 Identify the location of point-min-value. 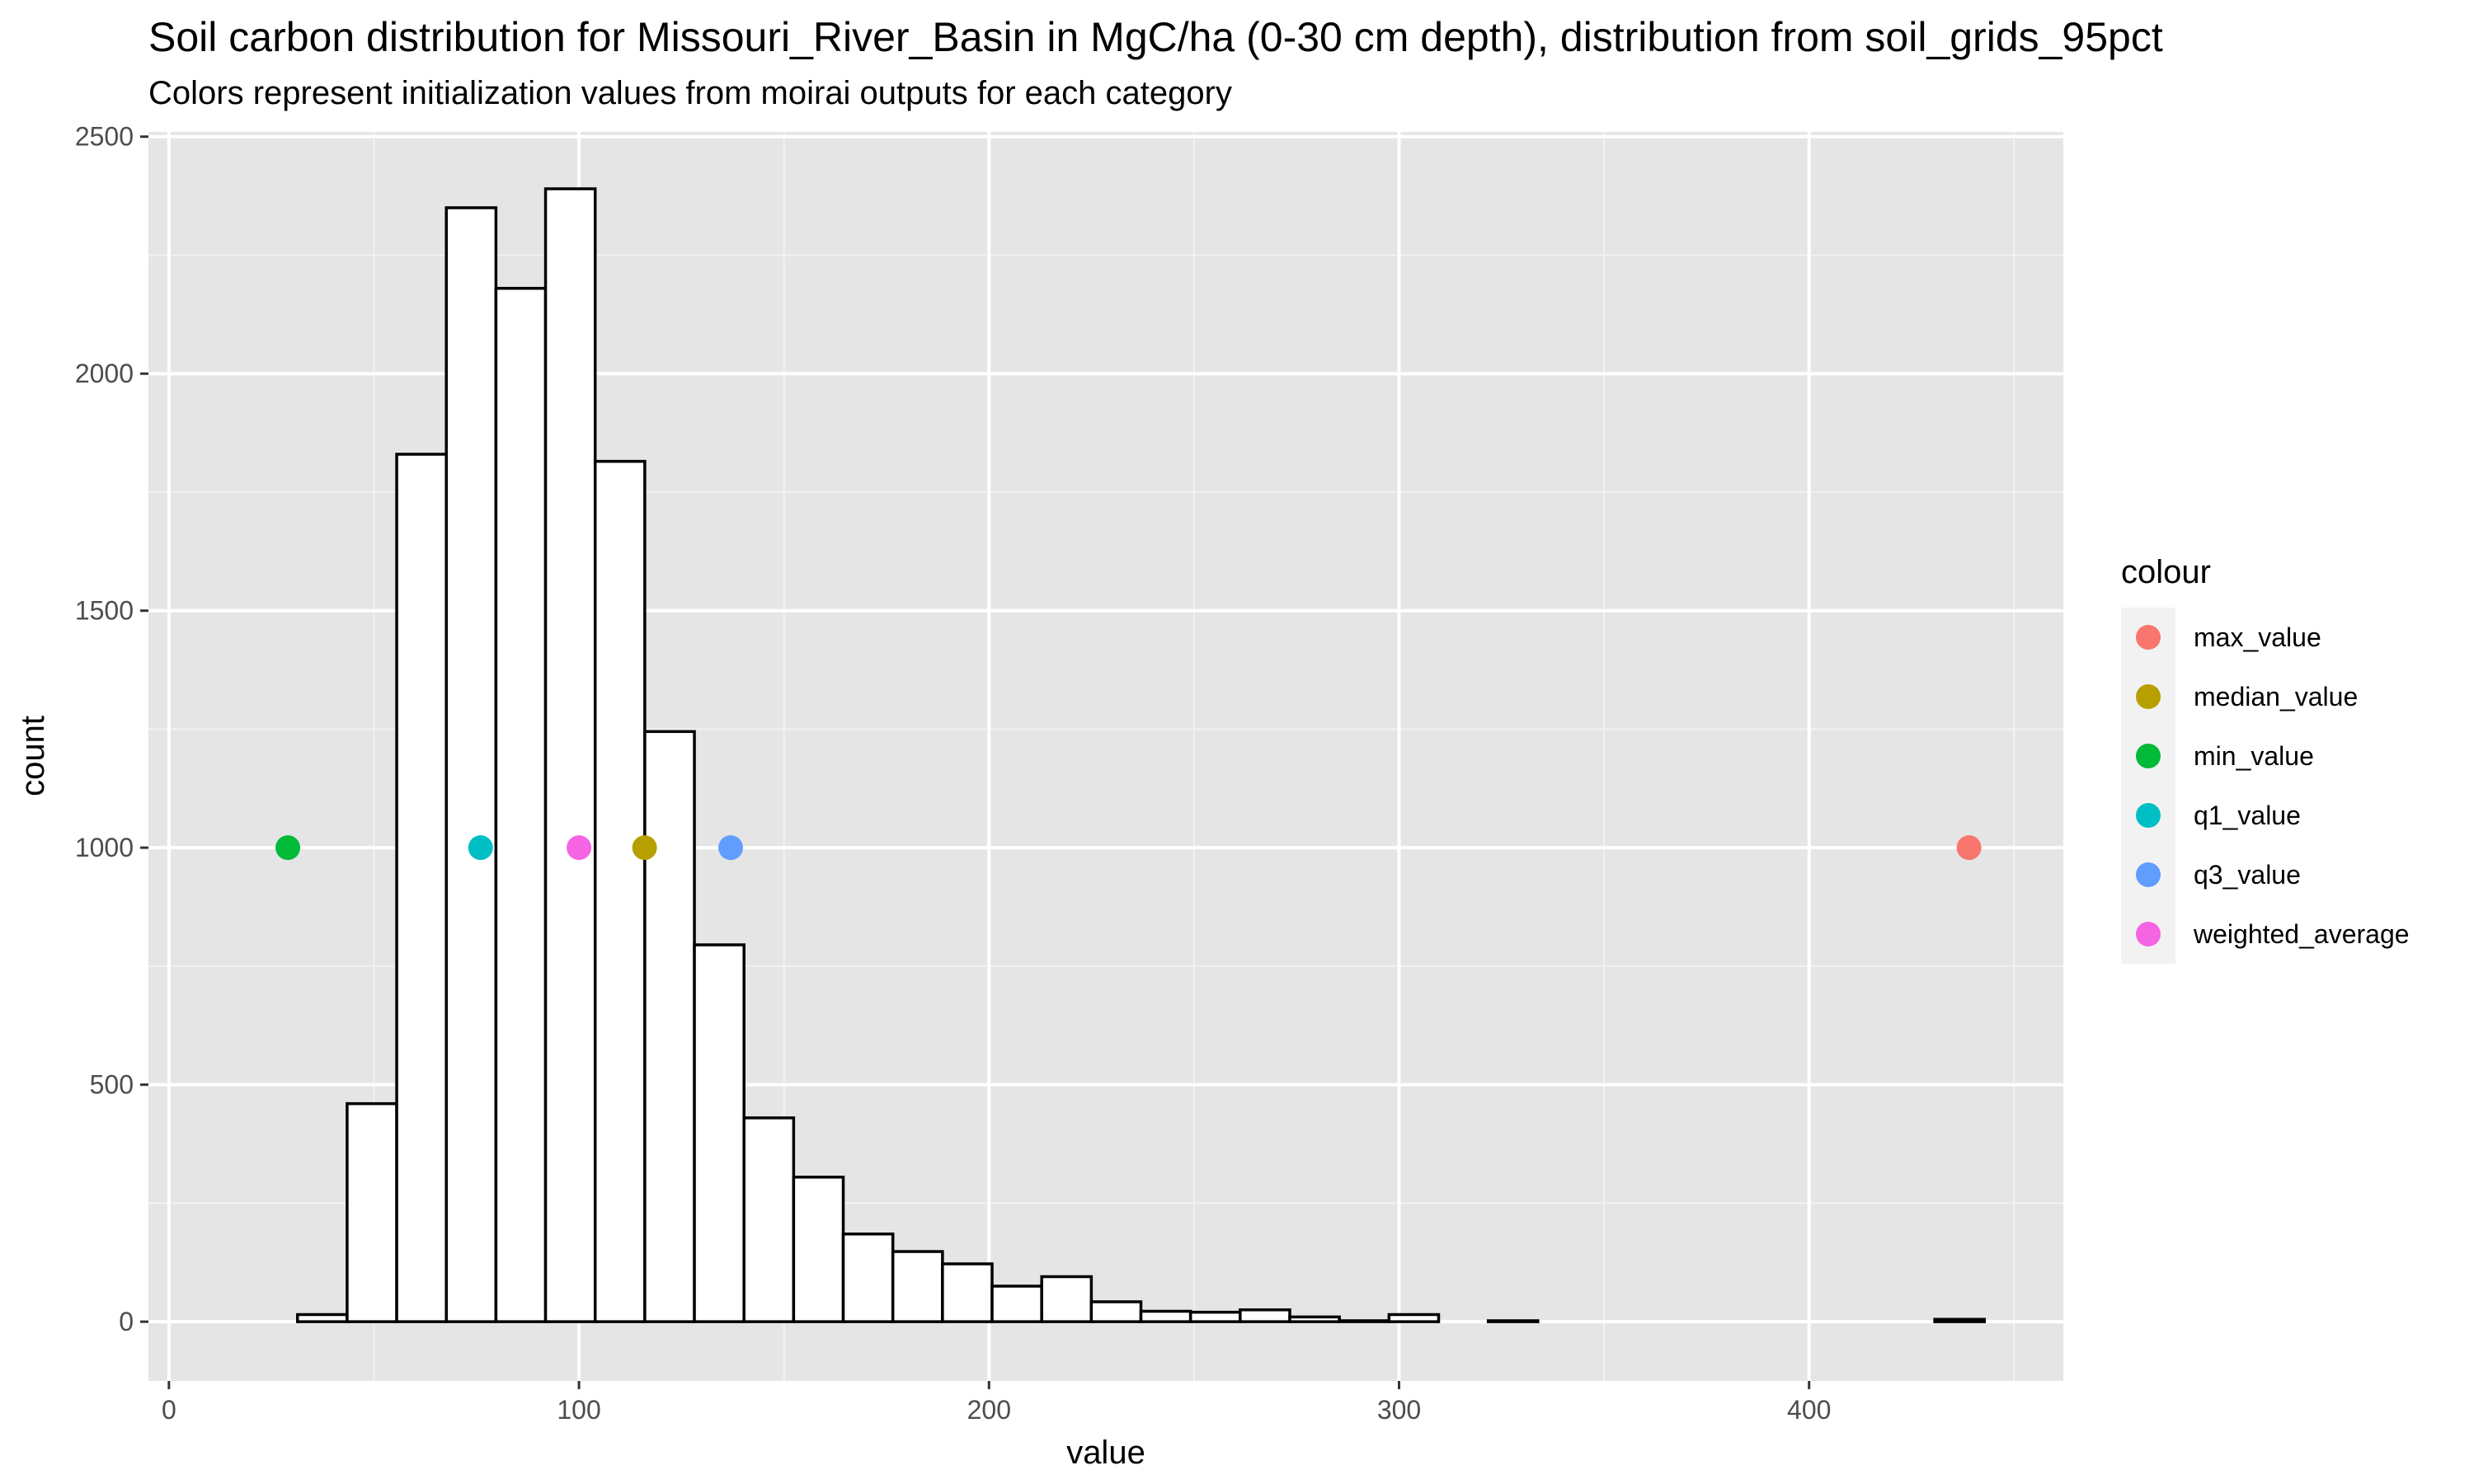
(288, 848).